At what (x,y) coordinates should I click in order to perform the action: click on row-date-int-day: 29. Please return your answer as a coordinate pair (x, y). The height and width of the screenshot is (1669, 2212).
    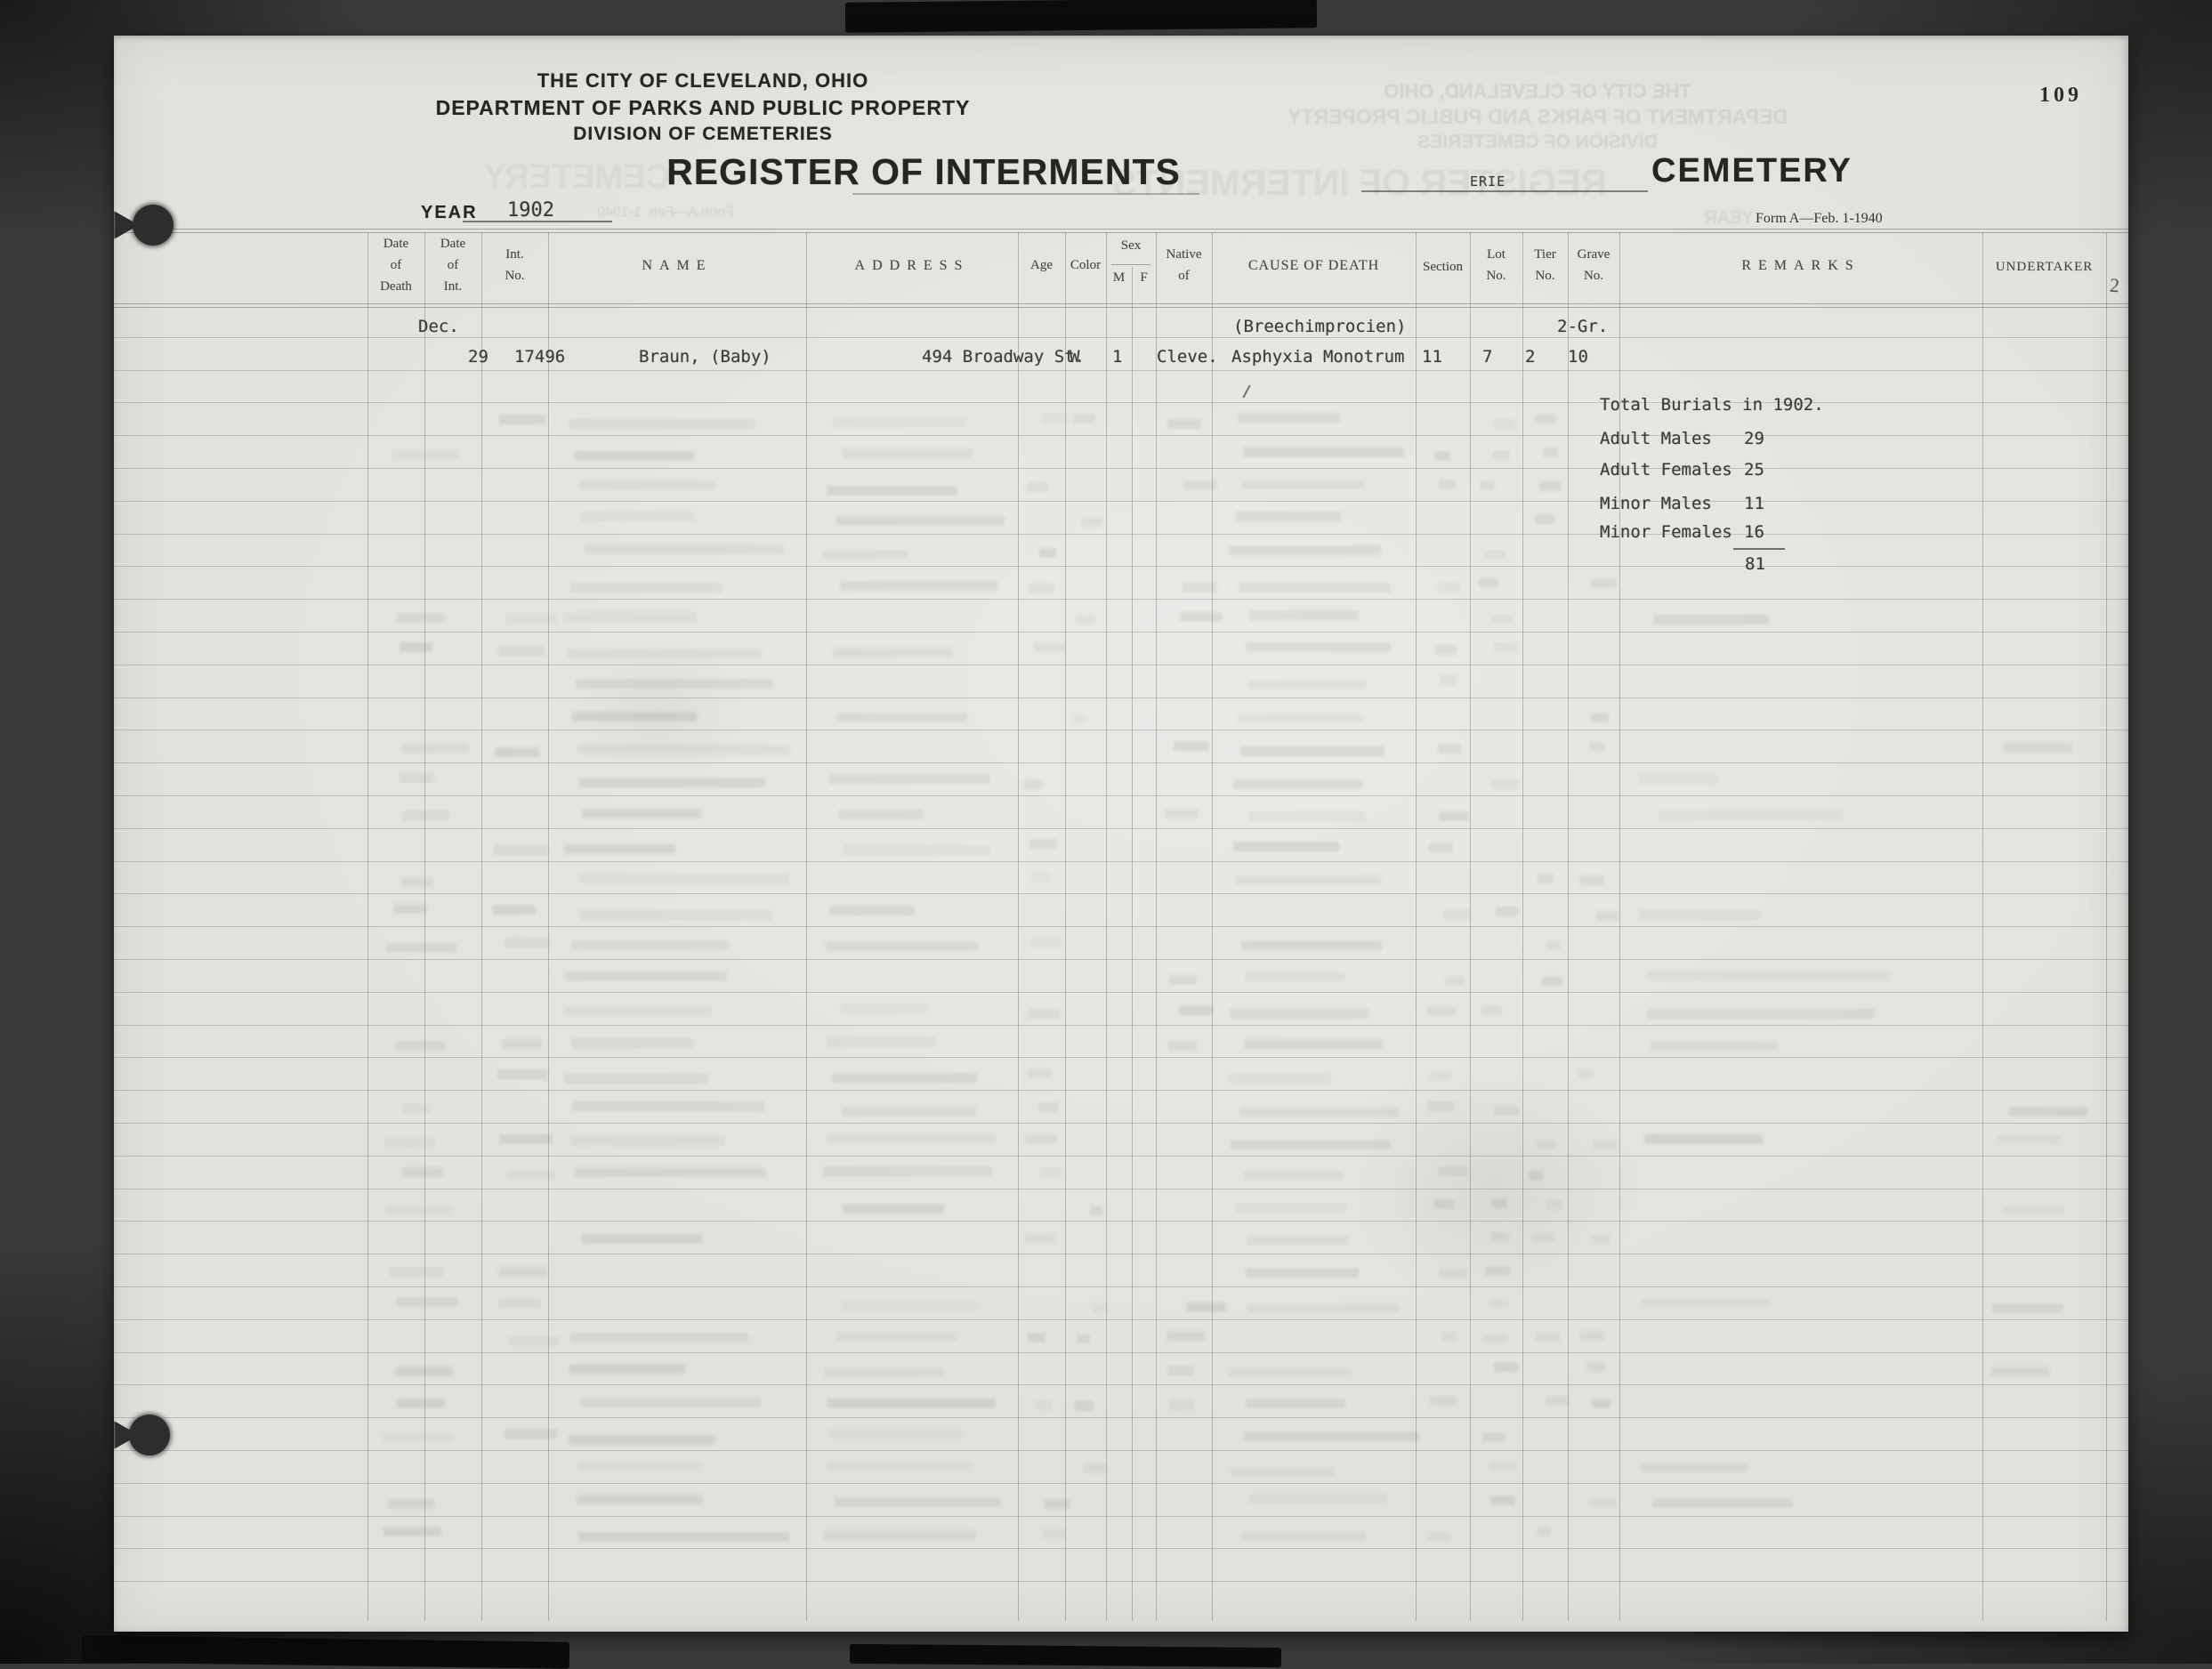
    Looking at the image, I should click on (478, 357).